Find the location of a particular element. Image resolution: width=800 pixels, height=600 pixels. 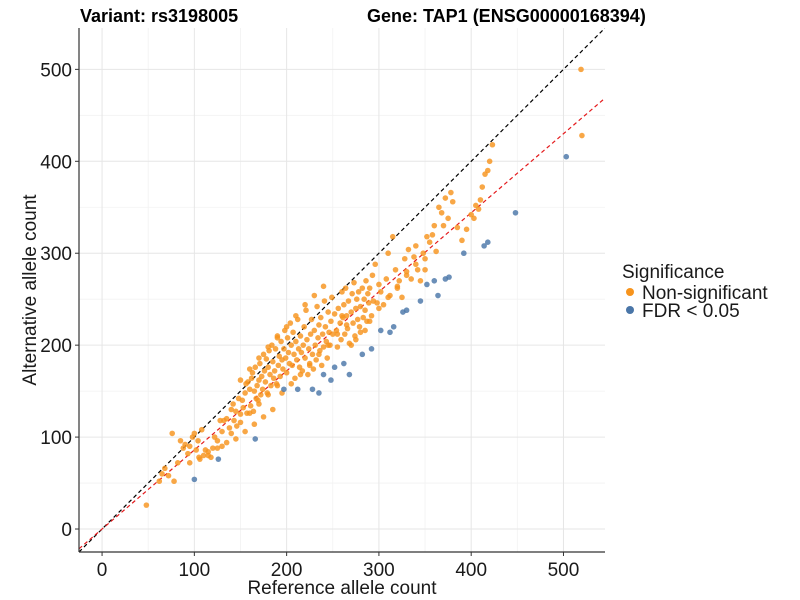

title-variant: Variant: rs3198005 is located at coordinates (159, 16).